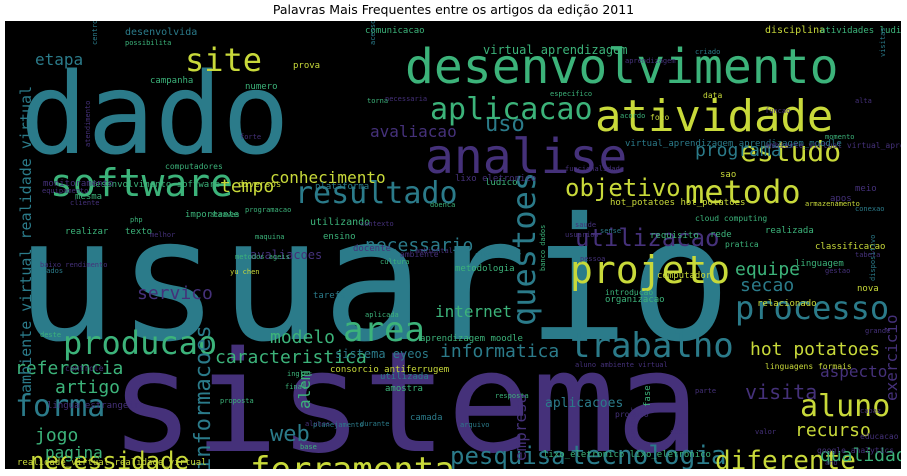 This screenshot has width=907, height=476. I want to click on word-cloud-term: realidade_virtual realidade_virtual, so click(112, 463).